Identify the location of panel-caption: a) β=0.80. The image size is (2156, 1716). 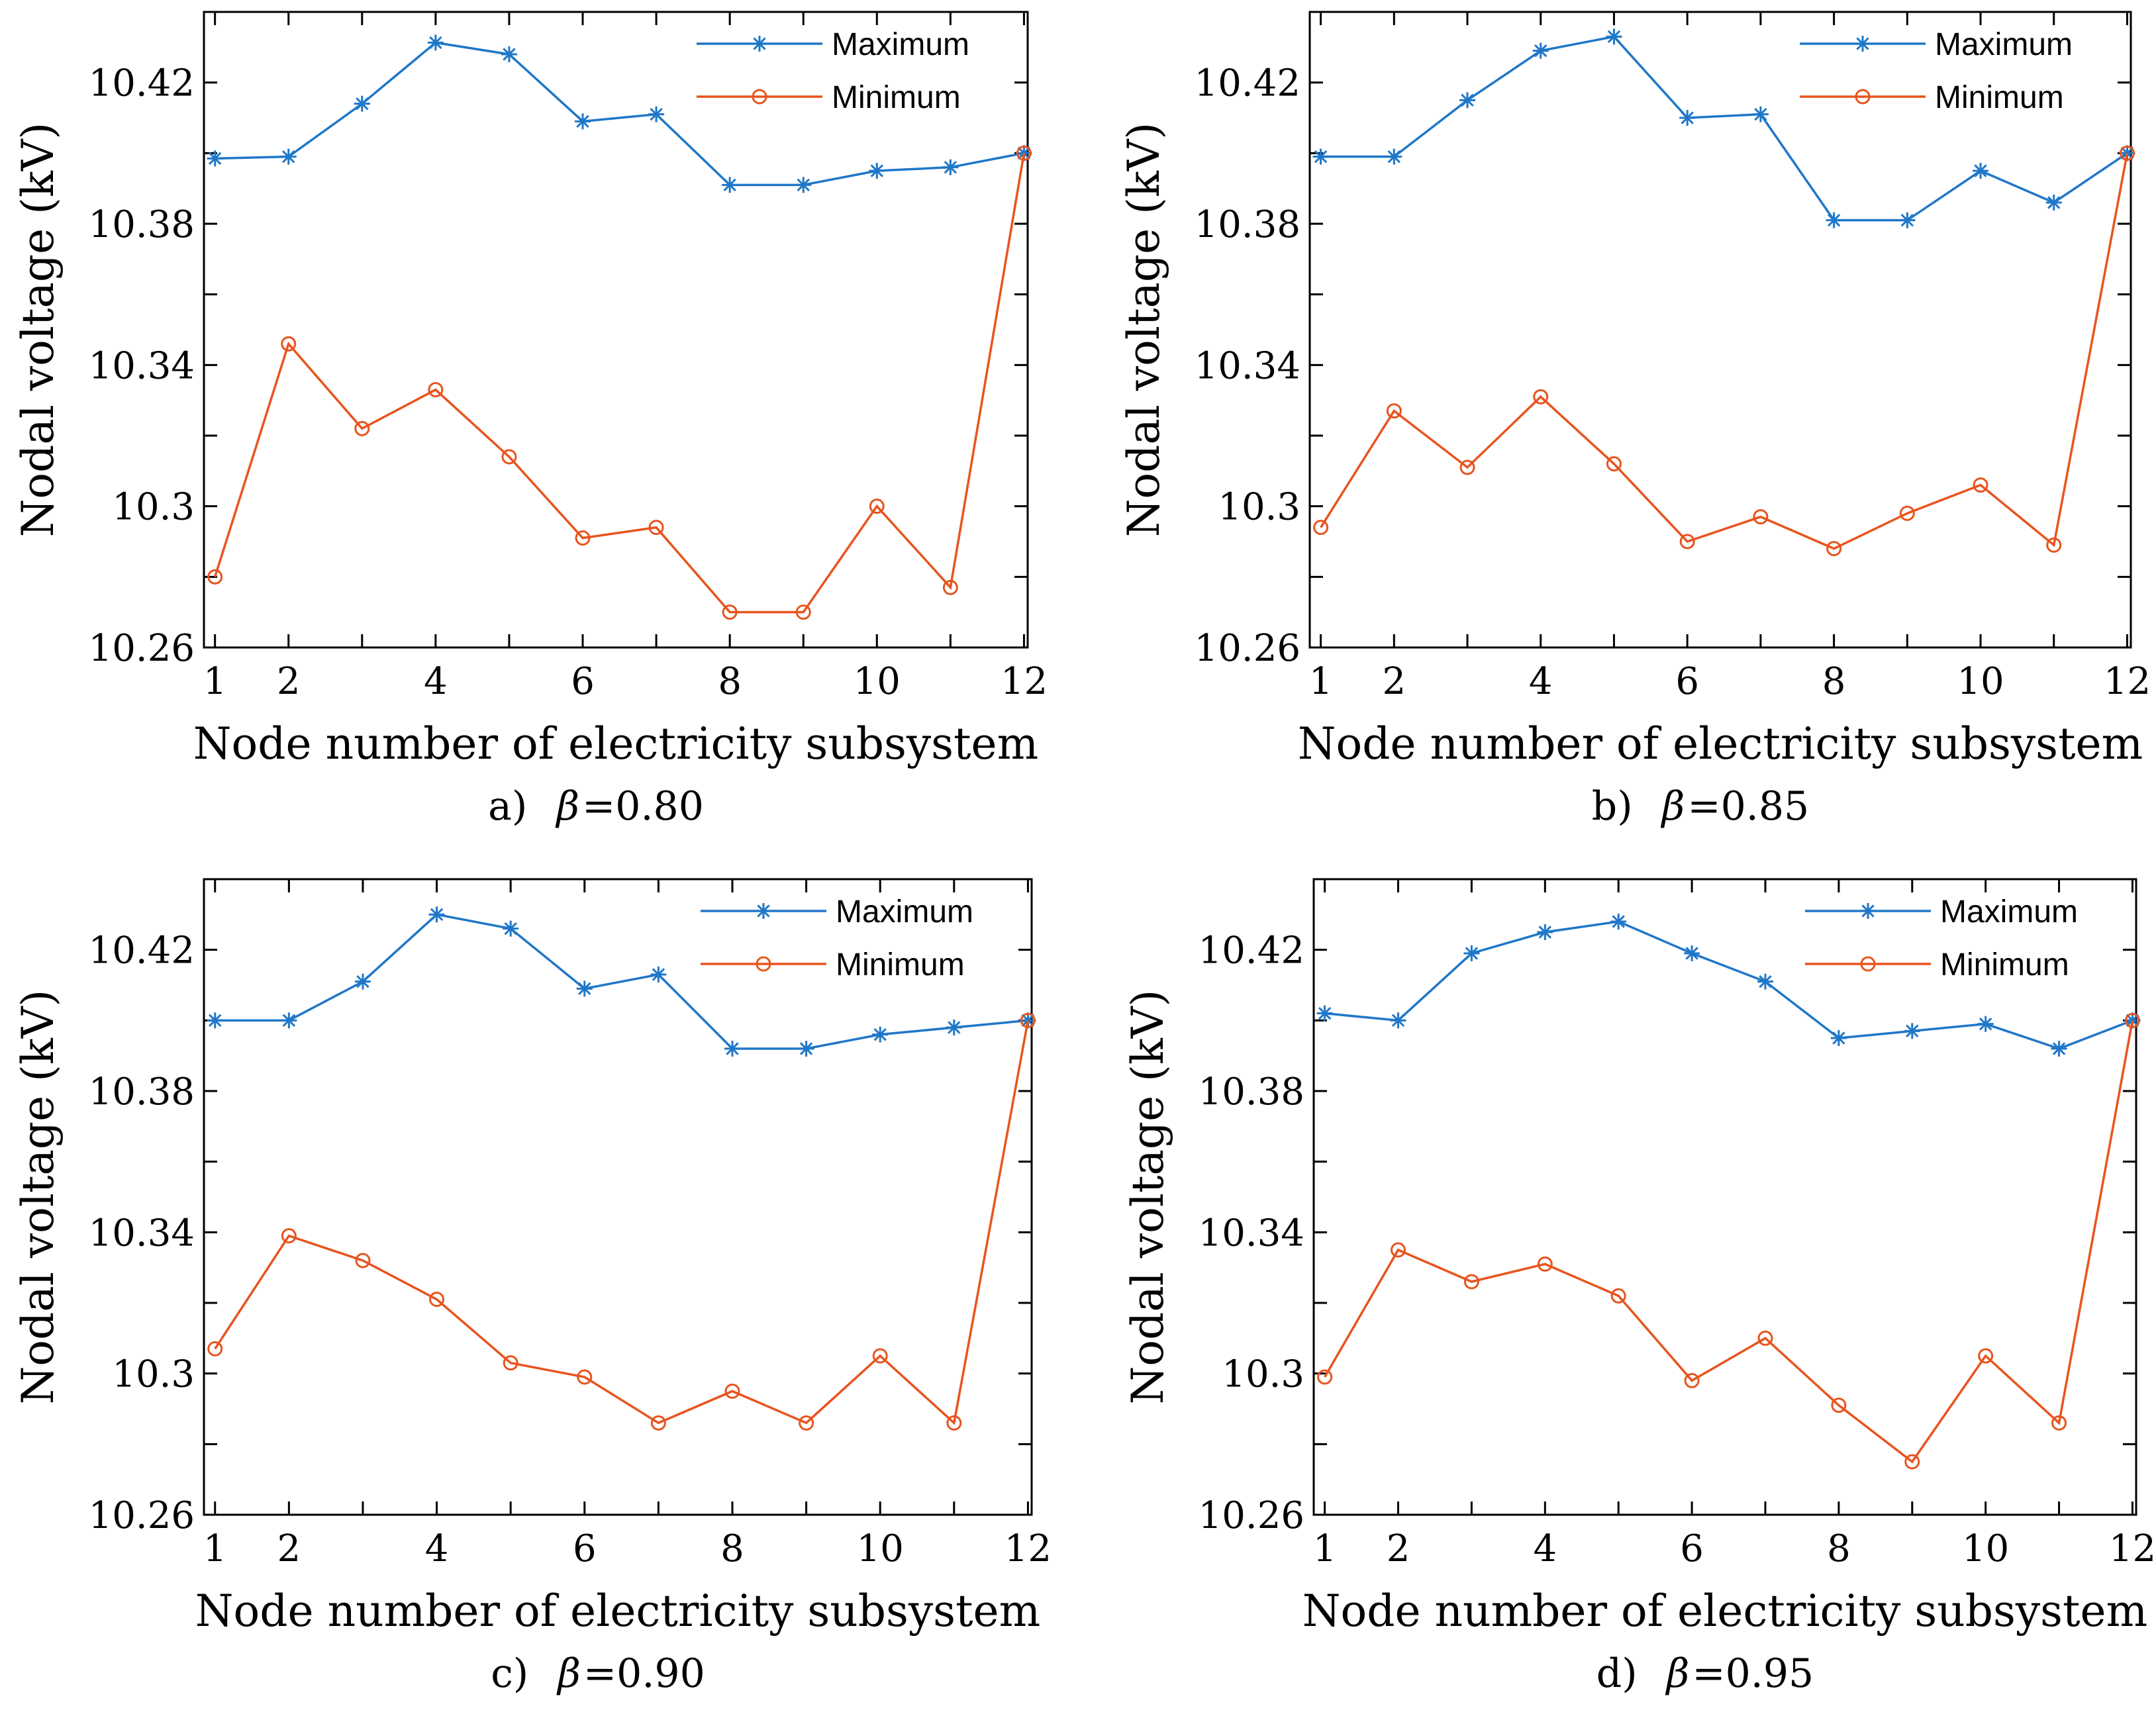
(596, 806).